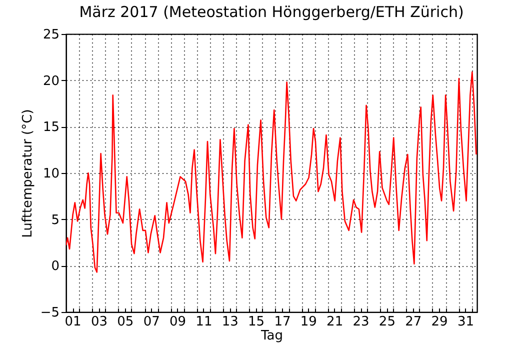 The image size is (530, 350). Describe the element at coordinates (51, 128) in the screenshot. I see `y-tick-label: 15` at that location.